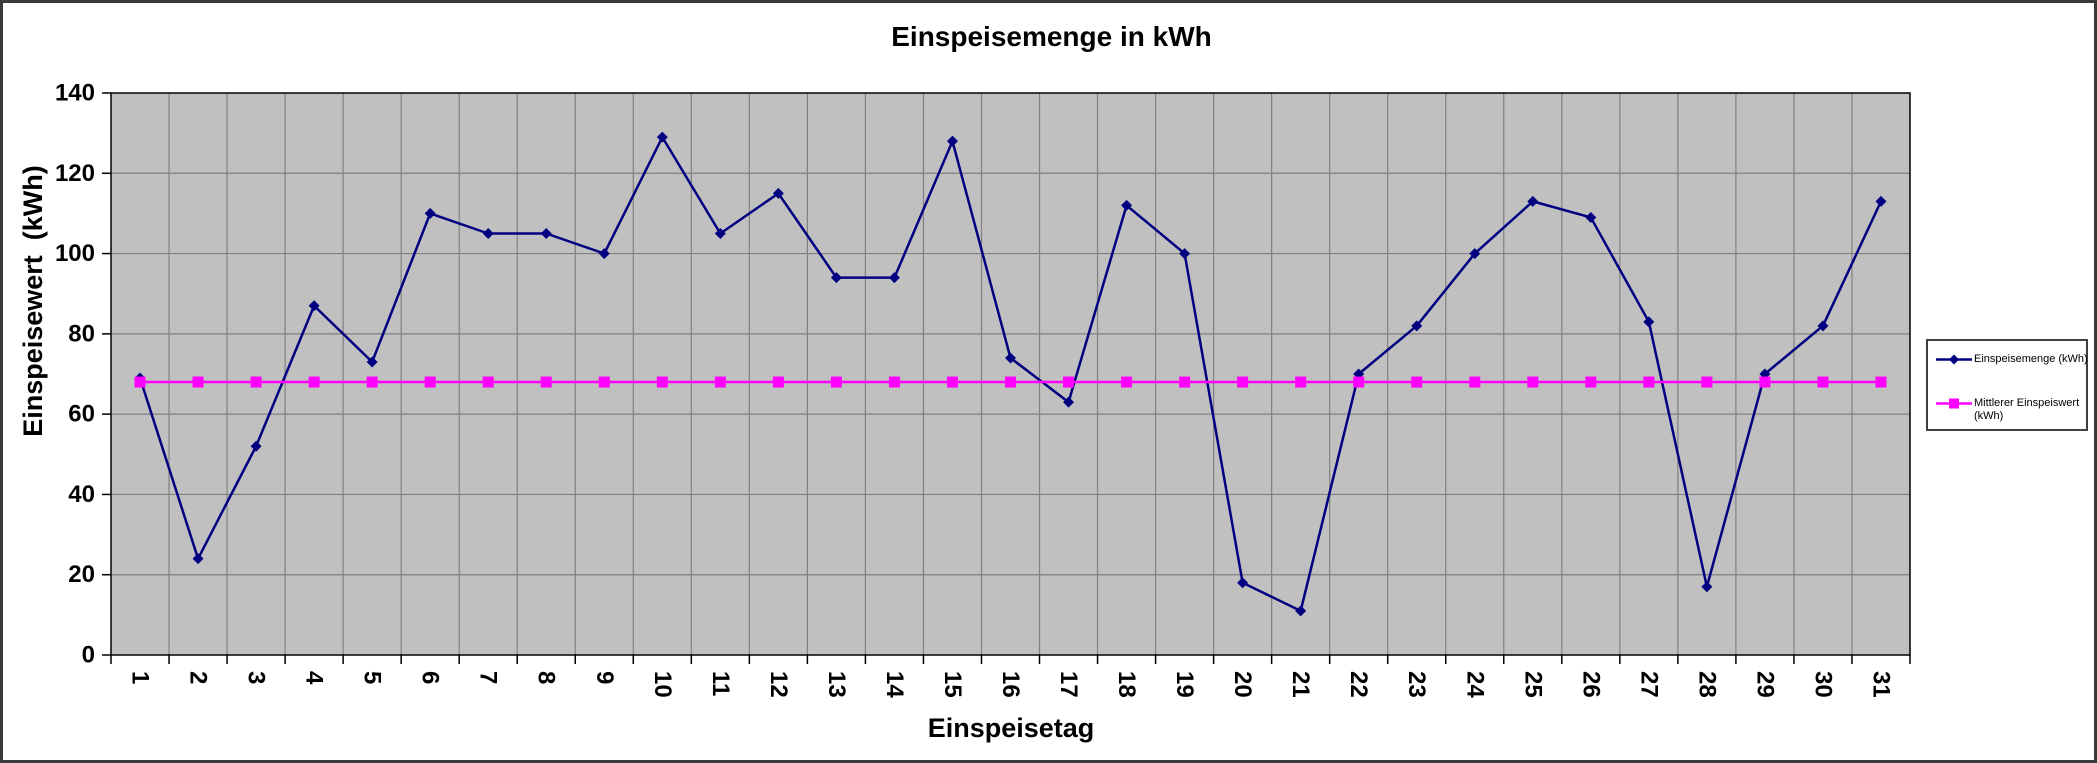  I want to click on x-tick-label: 9, so click(604, 677).